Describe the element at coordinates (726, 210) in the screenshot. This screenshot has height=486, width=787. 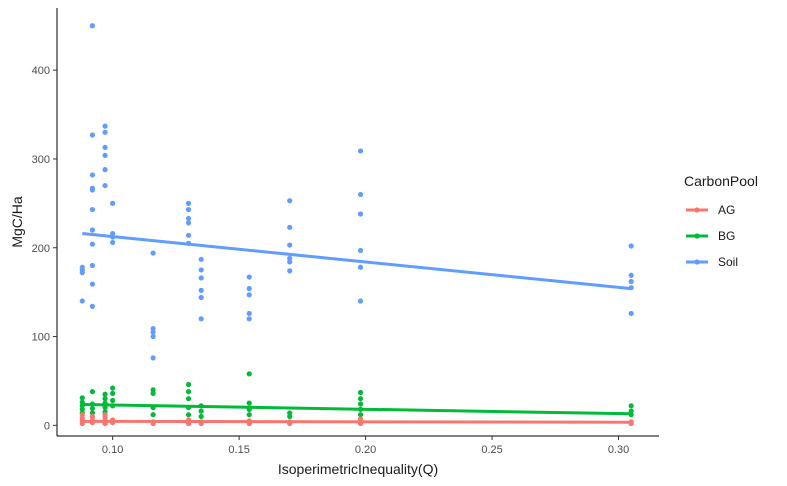
I see `legend-label: AG` at that location.